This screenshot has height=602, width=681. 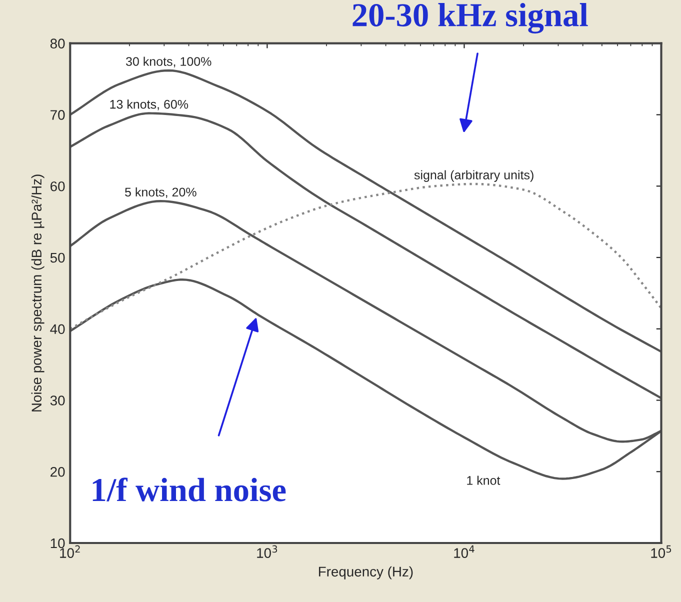 I want to click on annotation: 1/f wind noise, so click(x=189, y=490).